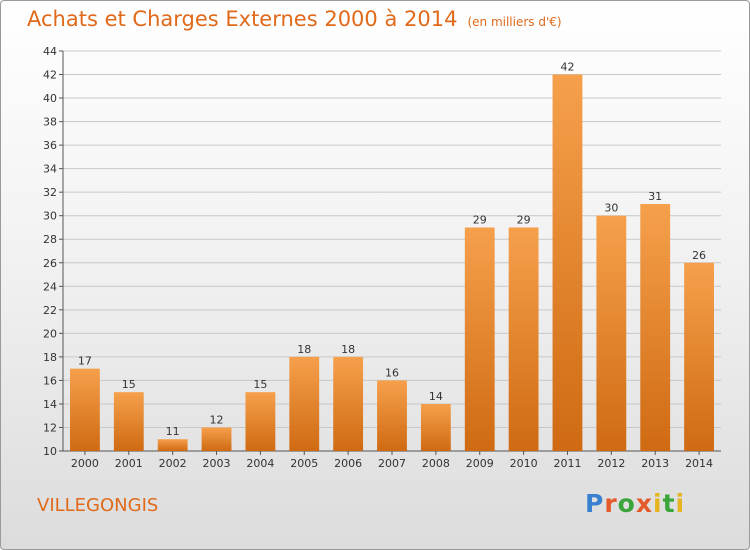  What do you see at coordinates (348, 463) in the screenshot?
I see `x-tick-label: 2006` at bounding box center [348, 463].